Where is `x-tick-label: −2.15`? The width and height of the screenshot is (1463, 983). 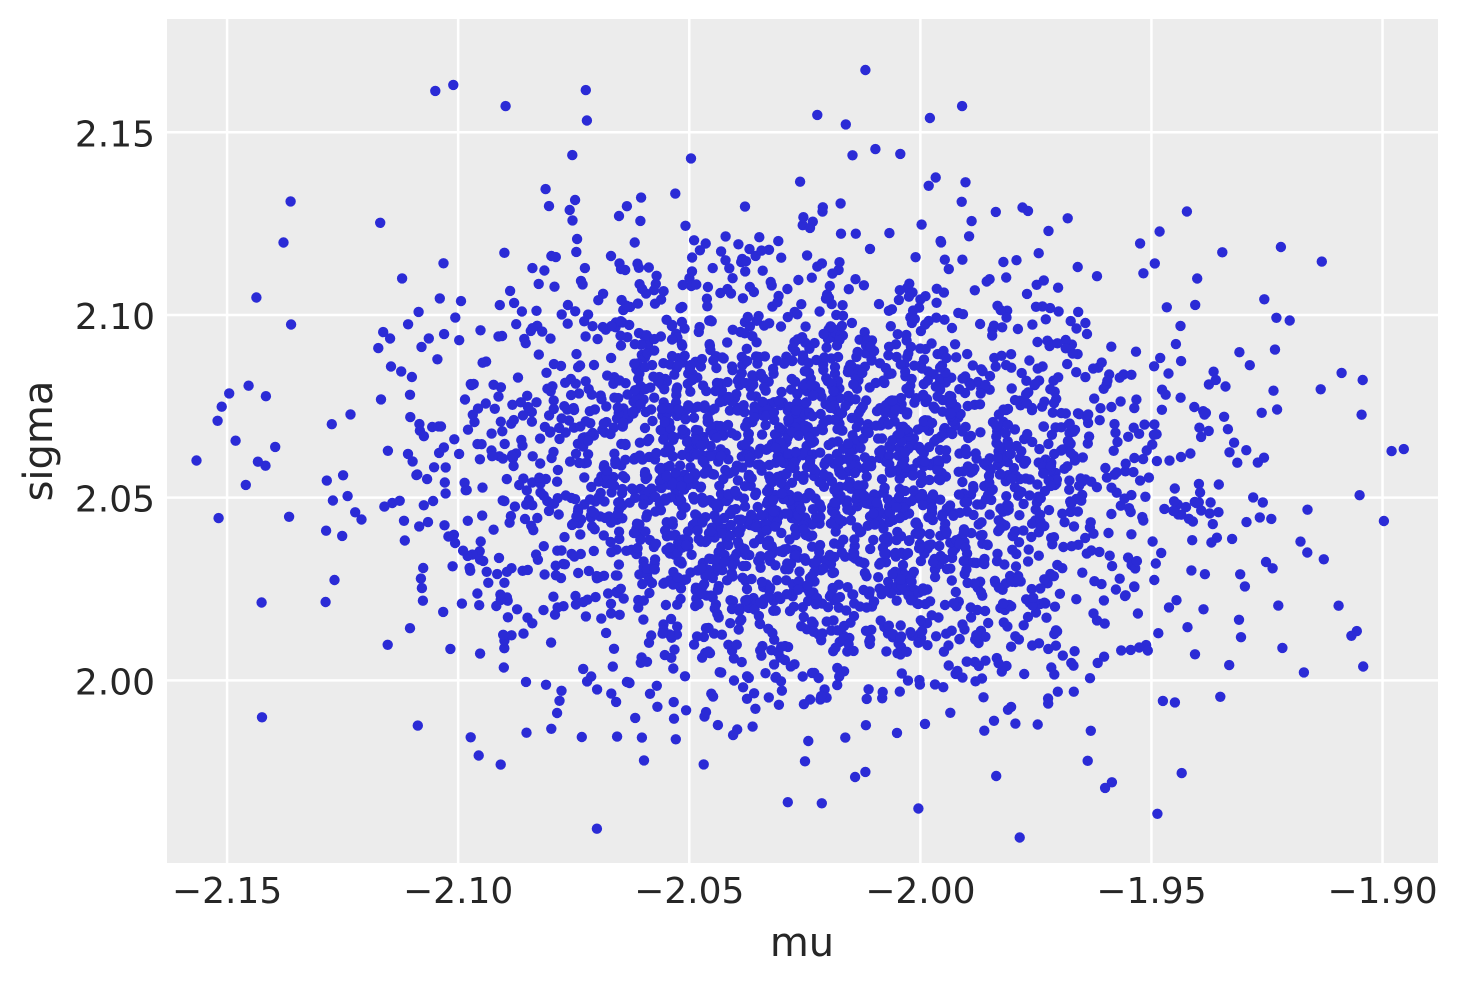
x-tick-label: −2.15 is located at coordinates (227, 891).